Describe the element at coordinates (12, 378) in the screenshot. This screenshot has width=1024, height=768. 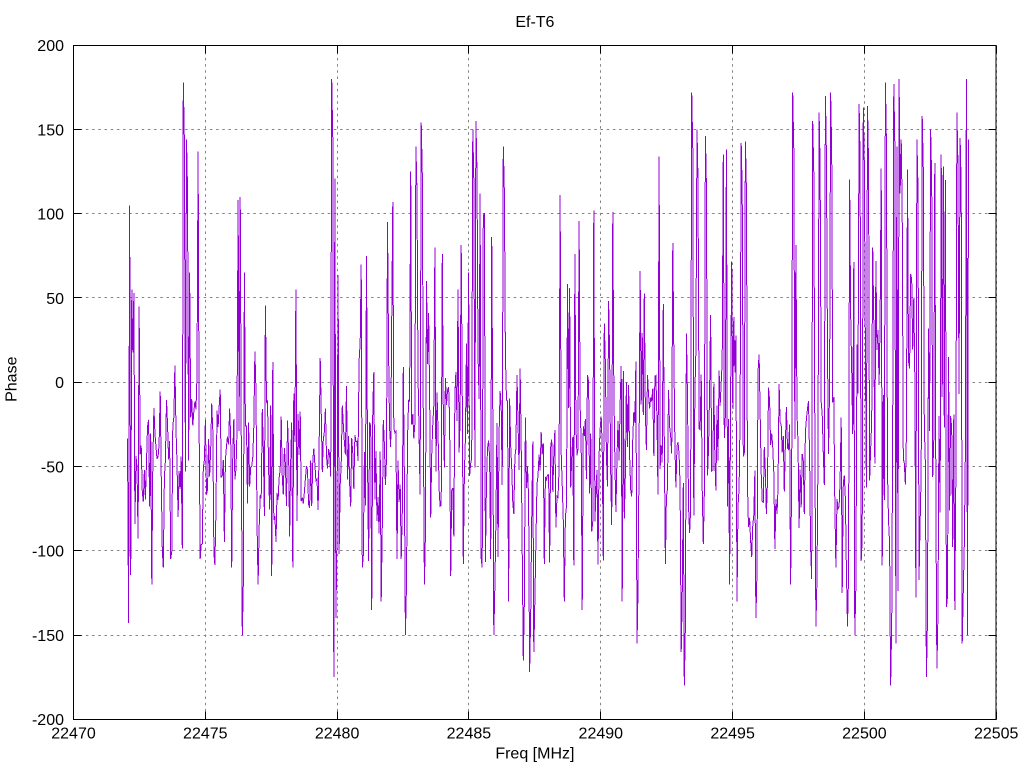
I see `svg-text: Phase` at that location.